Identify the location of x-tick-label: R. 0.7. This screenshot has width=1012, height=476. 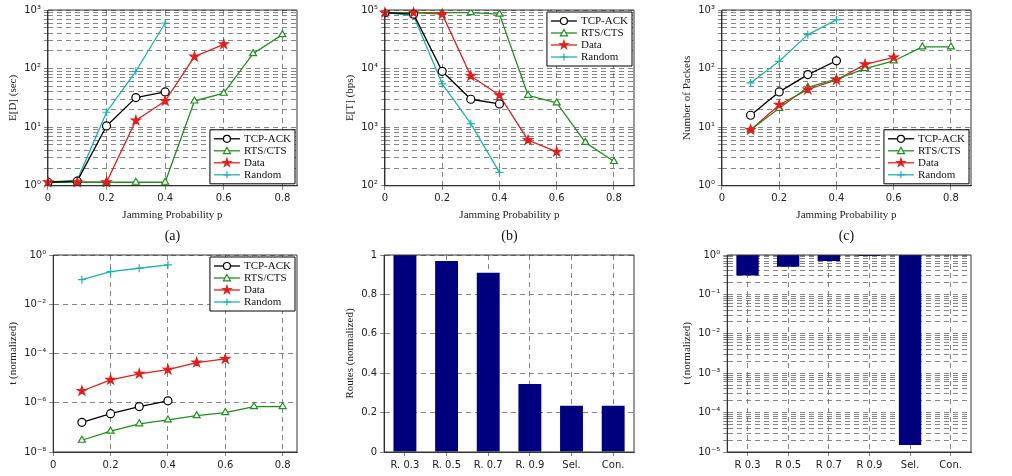
(488, 464).